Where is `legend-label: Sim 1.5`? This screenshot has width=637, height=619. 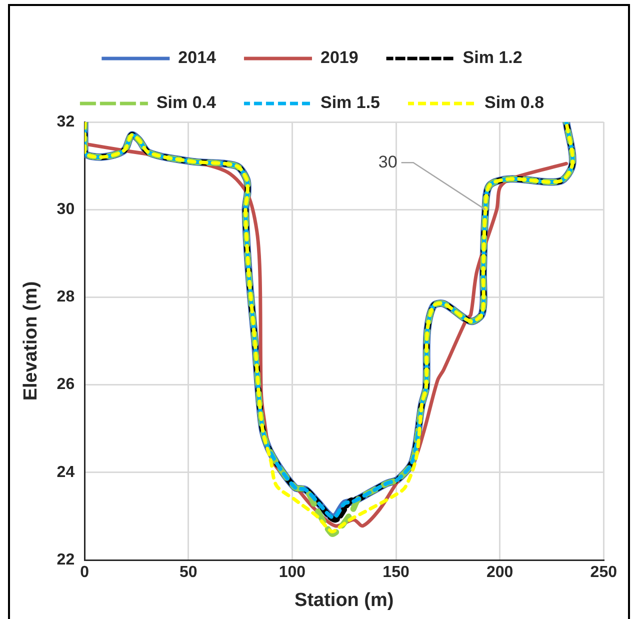 legend-label: Sim 1.5 is located at coordinates (350, 102).